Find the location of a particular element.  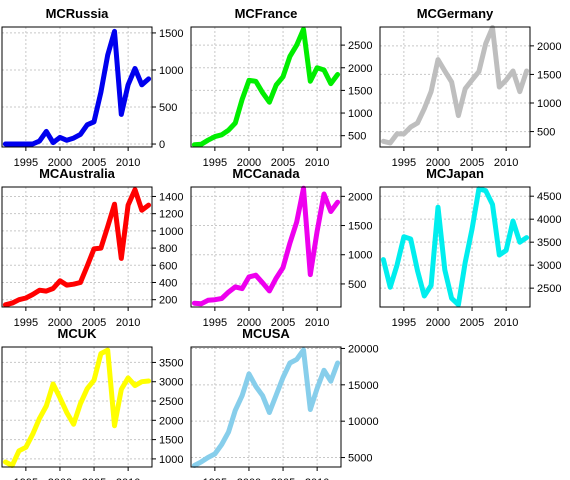

y-tick-label: 10000 is located at coordinates (363, 422).